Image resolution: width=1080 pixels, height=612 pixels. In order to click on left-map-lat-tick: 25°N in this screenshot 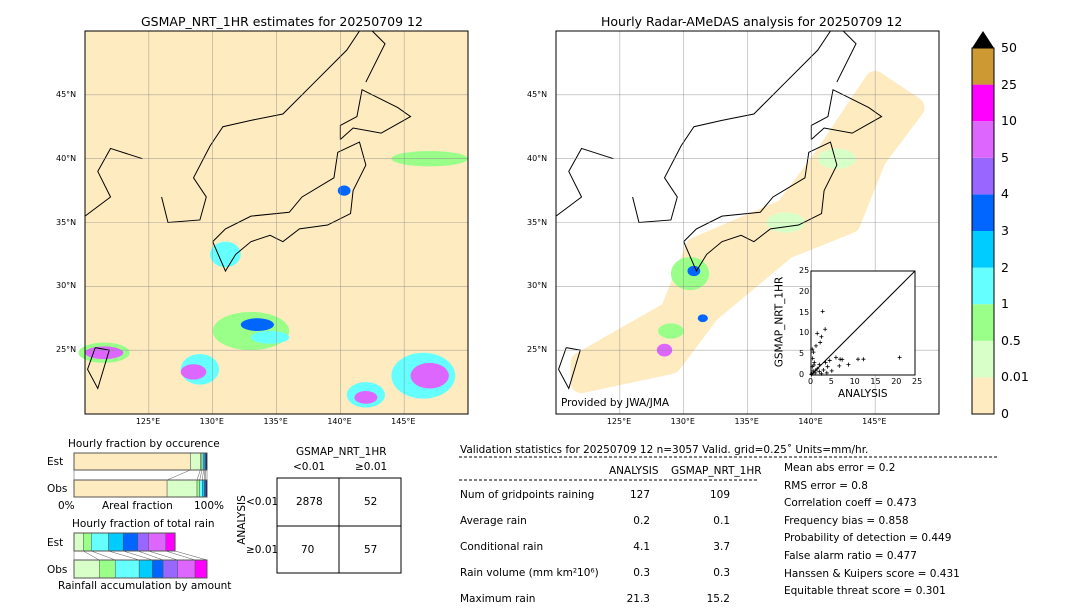, I will do `click(66, 350)`.